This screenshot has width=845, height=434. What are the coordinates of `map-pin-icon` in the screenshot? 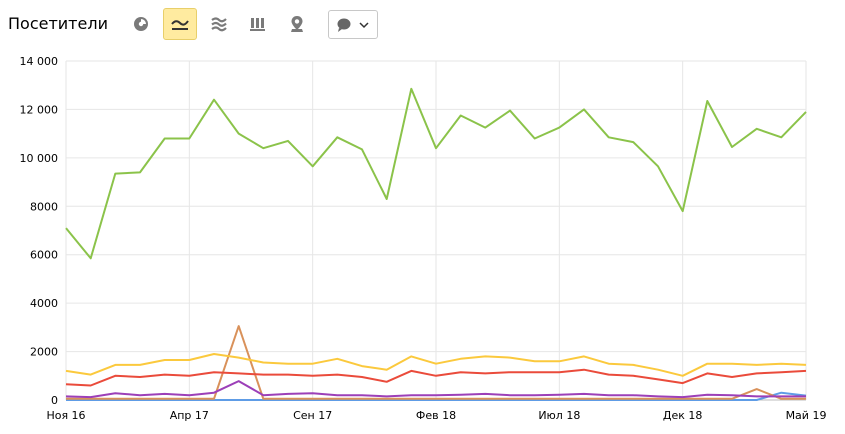 It's located at (297, 24).